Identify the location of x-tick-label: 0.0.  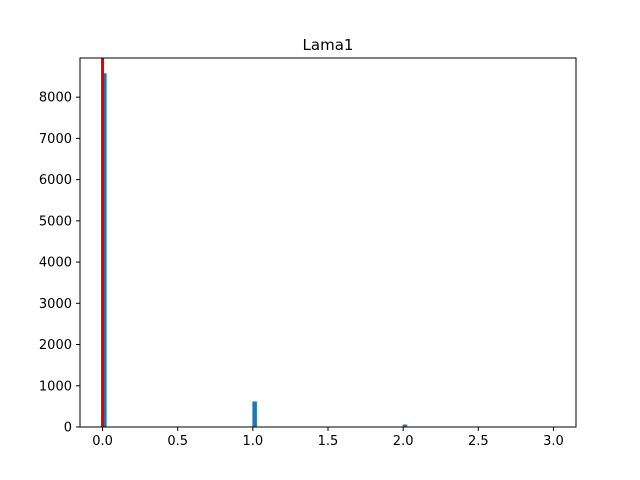
(102, 441).